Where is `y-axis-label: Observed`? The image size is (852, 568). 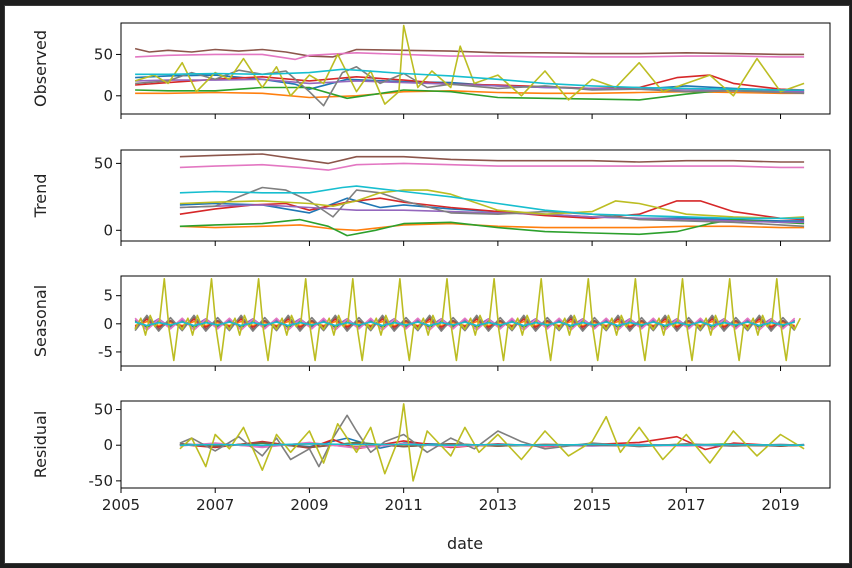 y-axis-label: Observed is located at coordinates (40, 68).